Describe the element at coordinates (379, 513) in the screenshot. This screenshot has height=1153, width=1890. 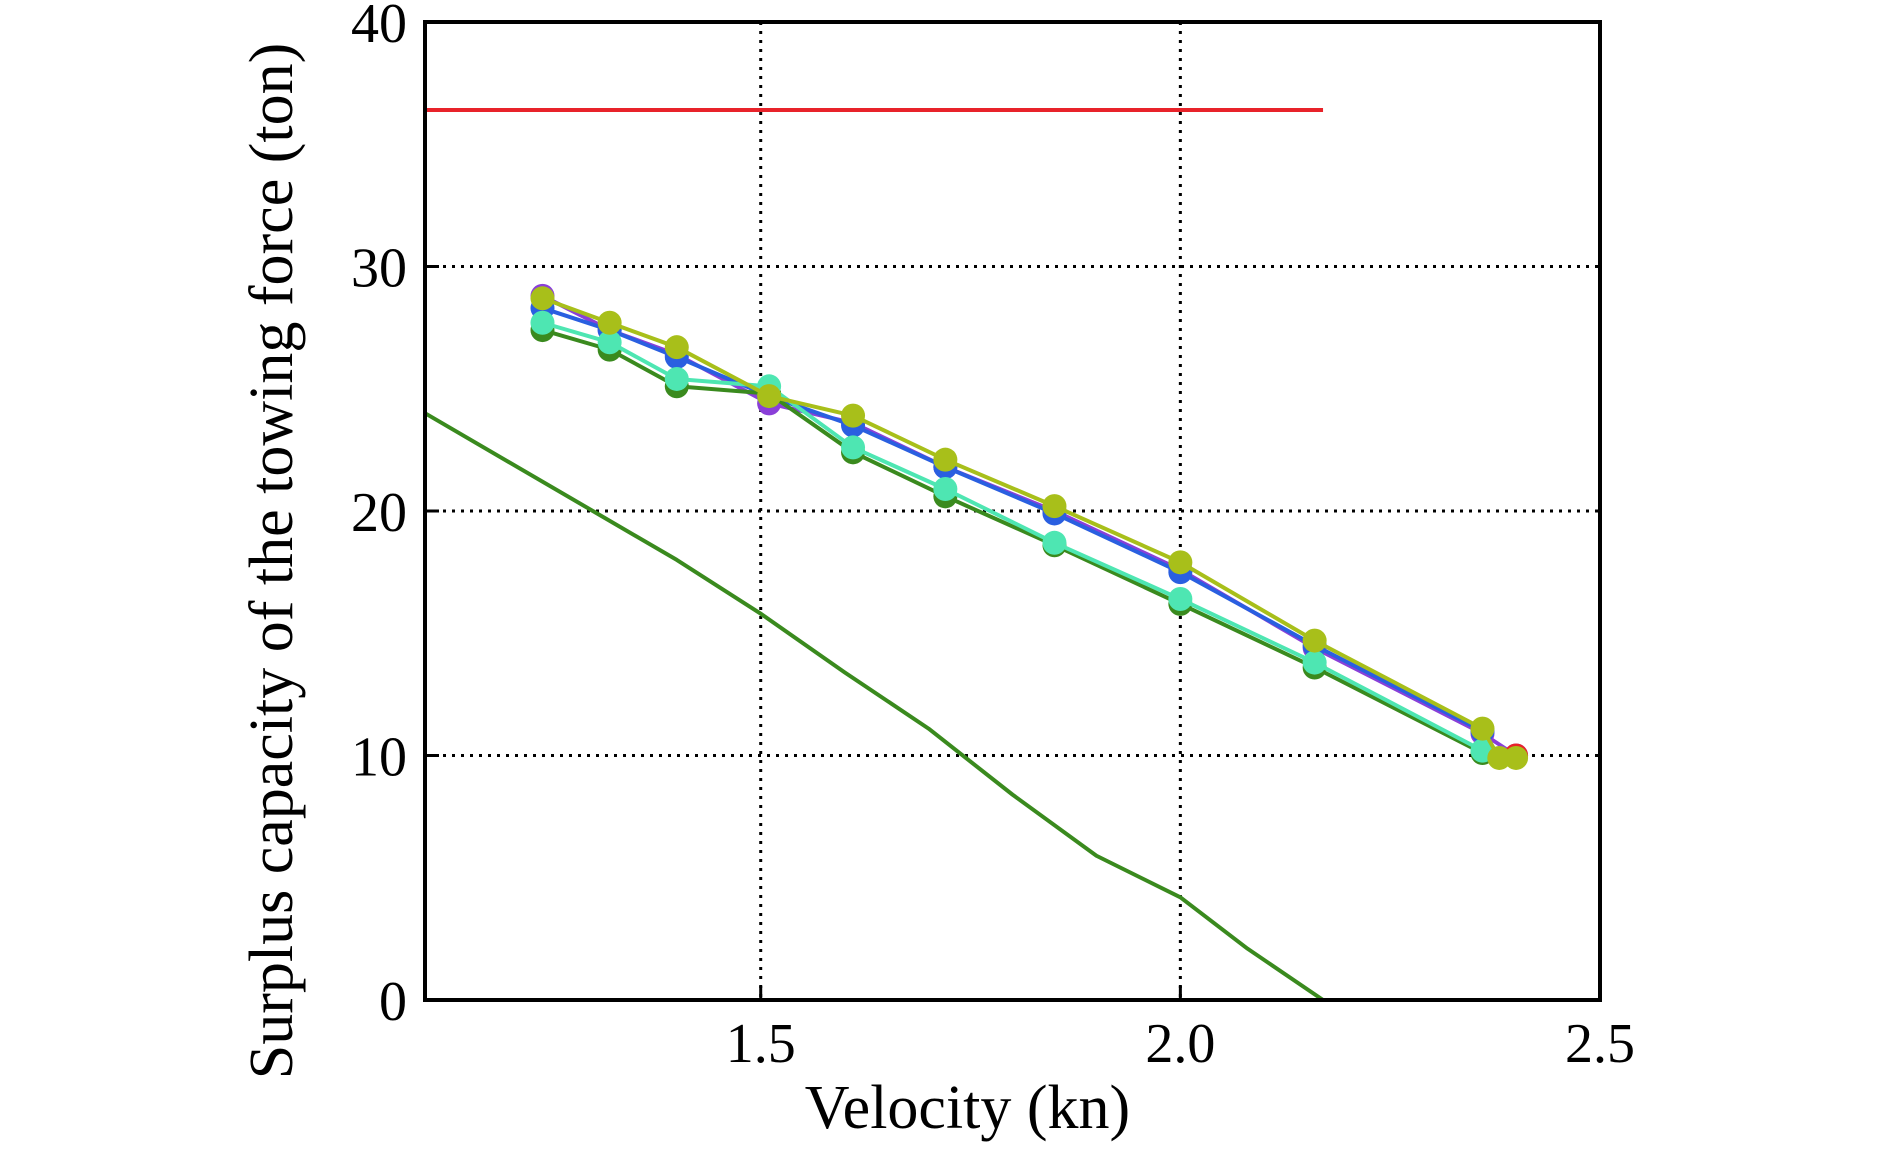
I see `y-tick-label-2: 20` at that location.